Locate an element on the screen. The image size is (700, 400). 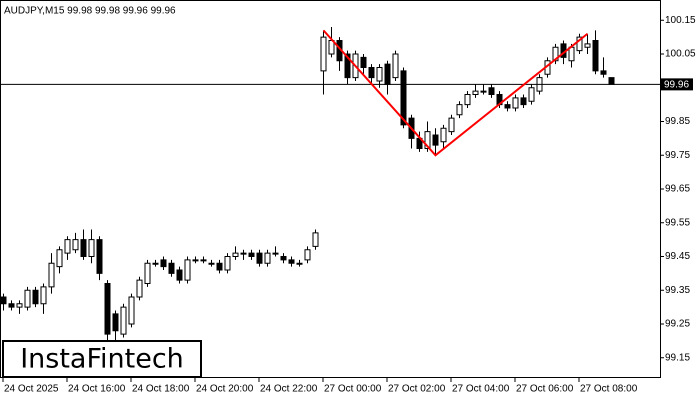
y-tick-label: 99.35 is located at coordinates (677, 290).